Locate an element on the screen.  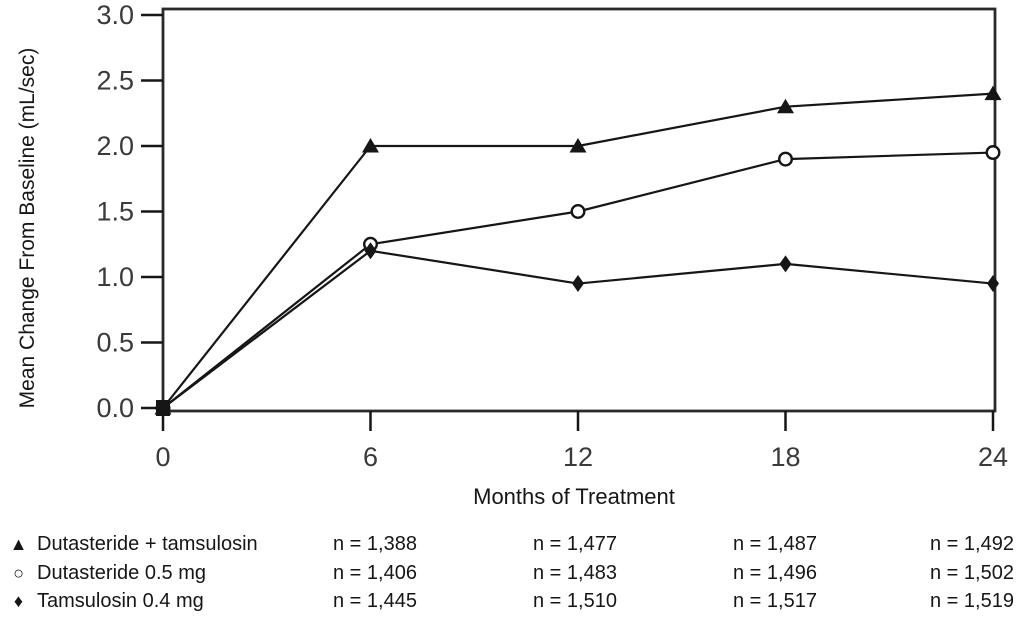
n-value: n = 1,445 is located at coordinates (375, 601).